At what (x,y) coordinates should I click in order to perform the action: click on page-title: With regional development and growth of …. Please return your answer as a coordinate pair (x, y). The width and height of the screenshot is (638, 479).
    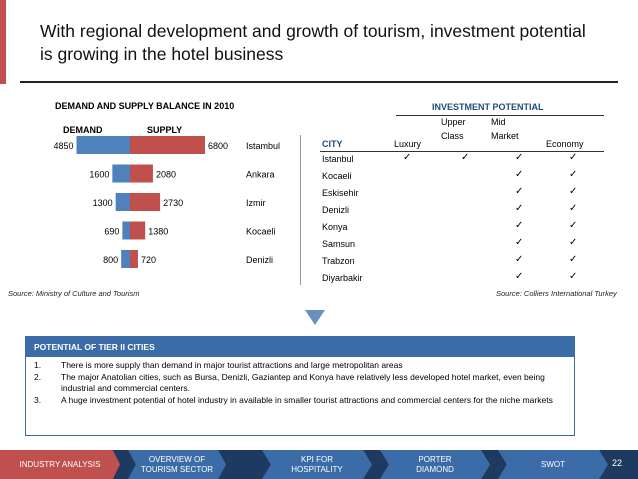
    Looking at the image, I should click on (313, 42).